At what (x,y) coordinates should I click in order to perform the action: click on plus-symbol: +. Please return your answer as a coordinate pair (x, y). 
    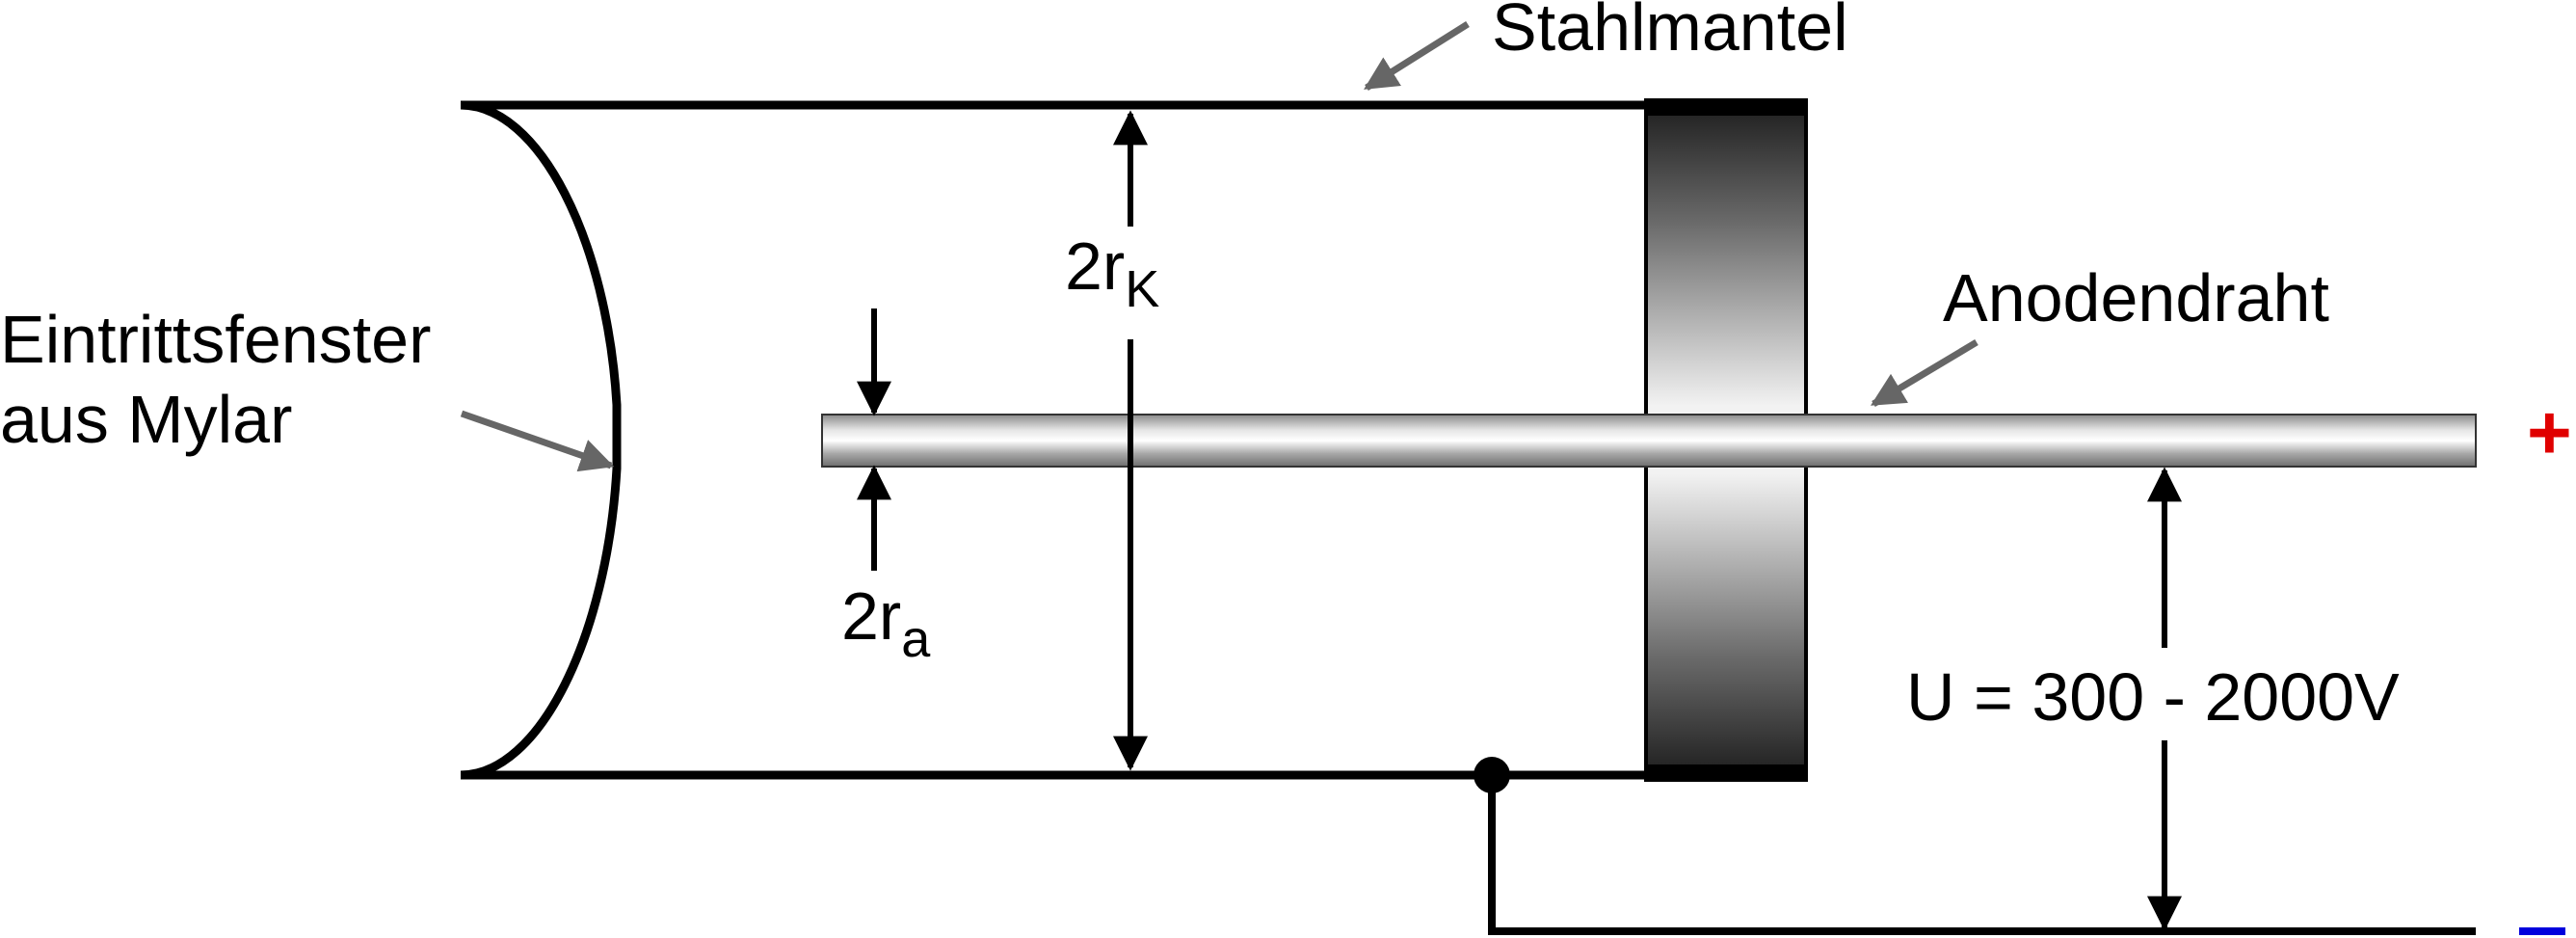
    Looking at the image, I should click on (2549, 432).